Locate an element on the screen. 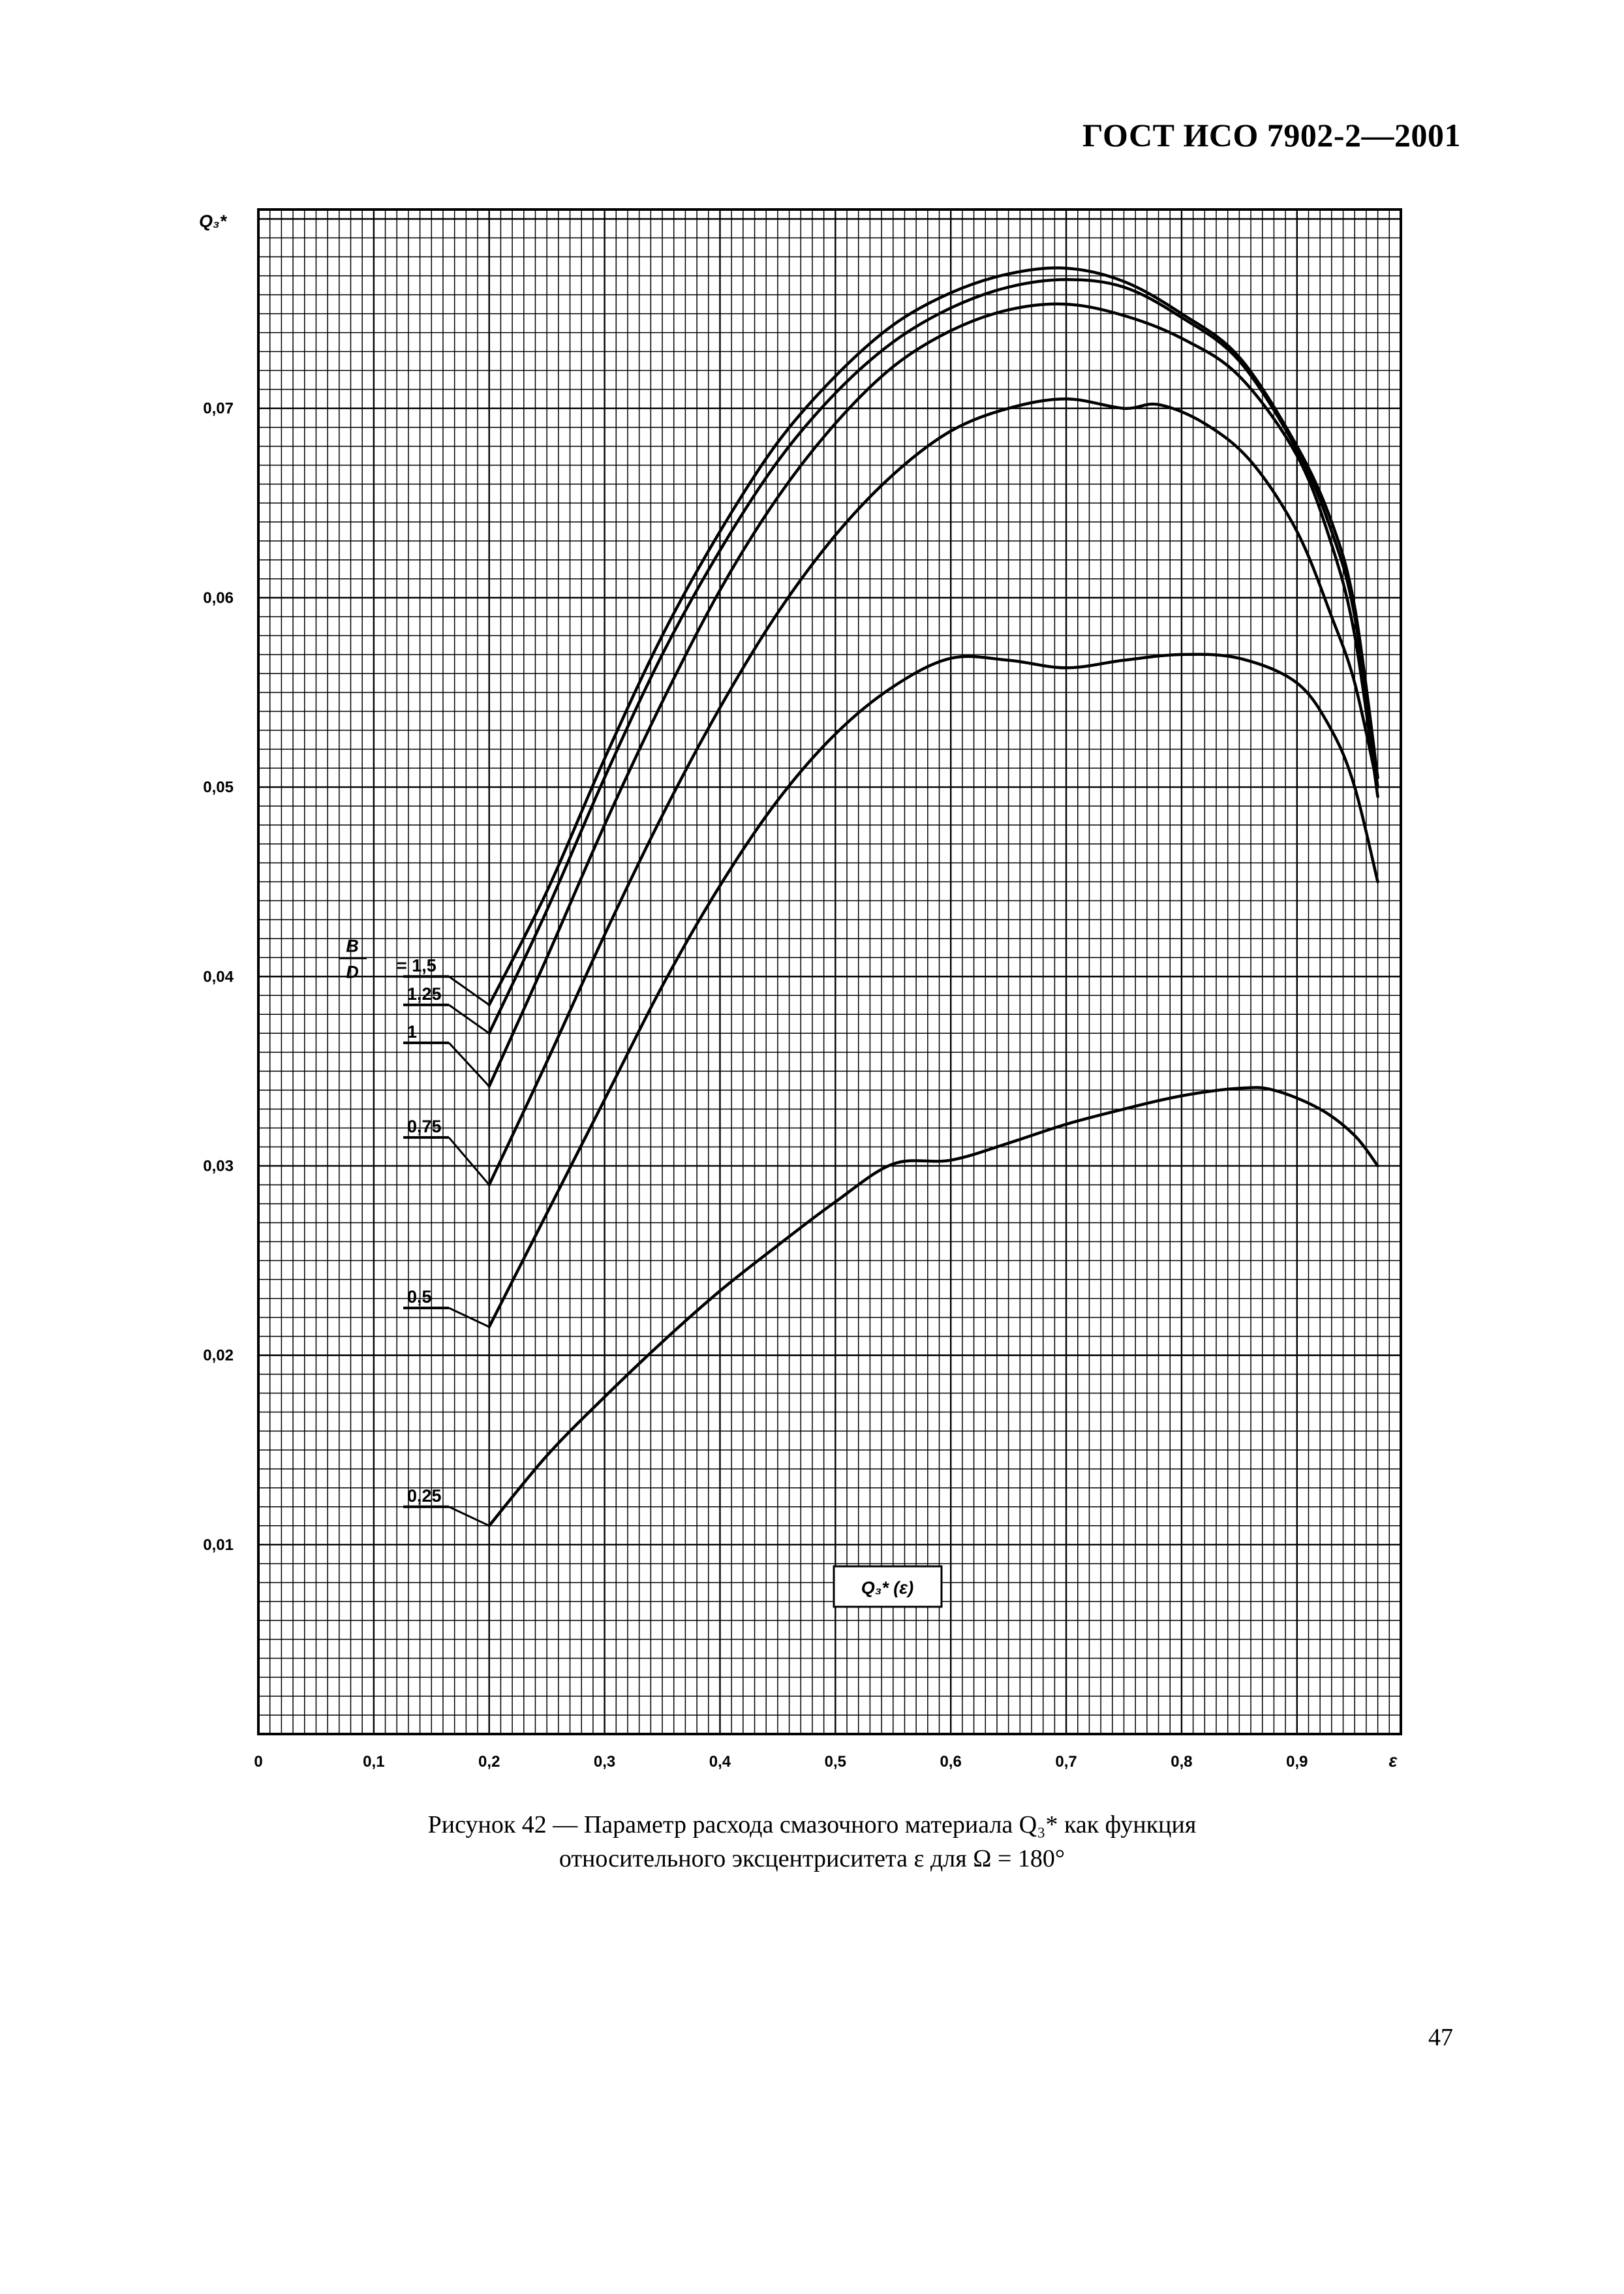  x-tick-label: 0,1 is located at coordinates (373, 1762).